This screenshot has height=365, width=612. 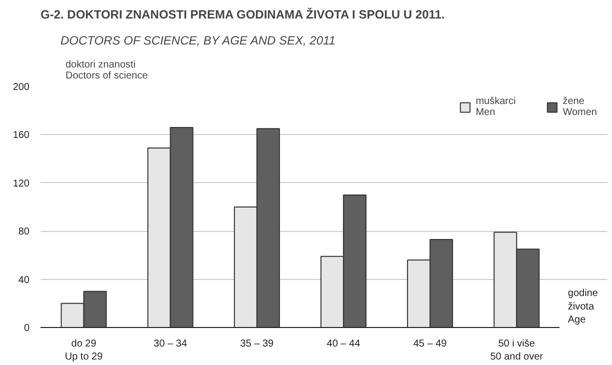 What do you see at coordinates (24, 280) in the screenshot?
I see `y-tick-label: 40` at bounding box center [24, 280].